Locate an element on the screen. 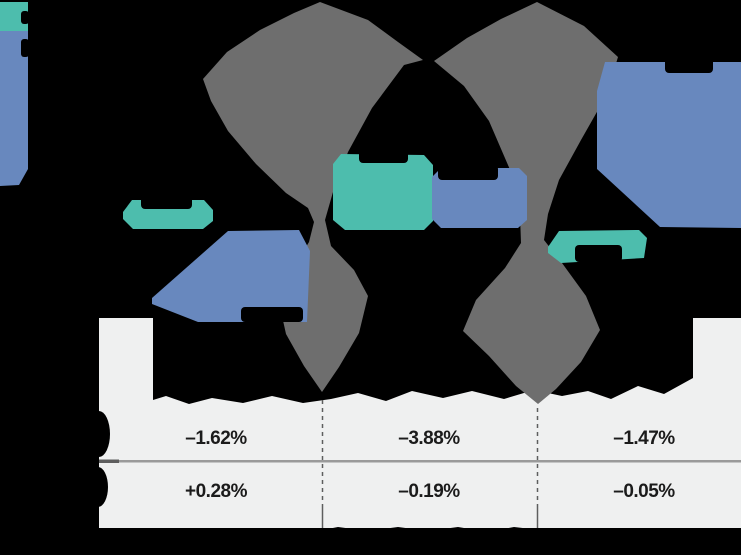 This screenshot has width=741, height=555. row-divider-line is located at coordinates (420, 461).